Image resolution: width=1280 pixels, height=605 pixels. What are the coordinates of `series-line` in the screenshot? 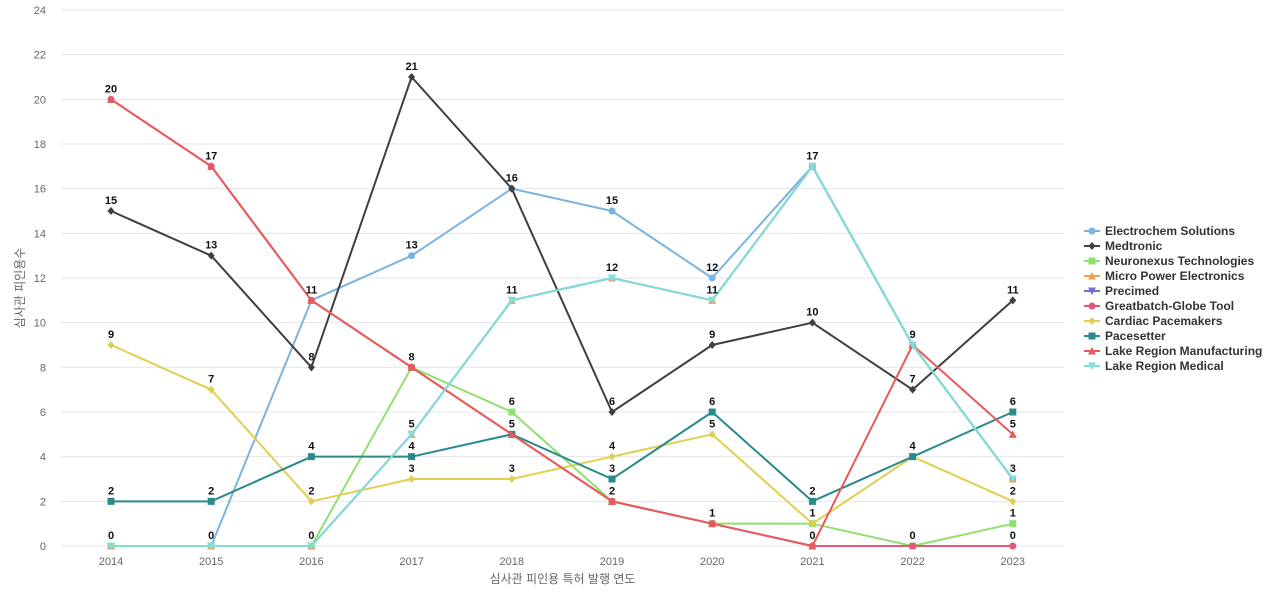 It's located at (562, 457).